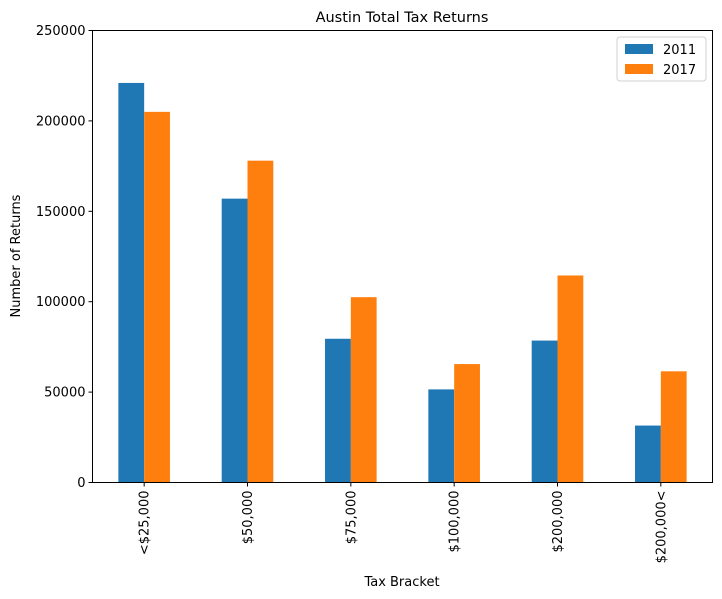 This screenshot has height=599, width=722. What do you see at coordinates (81, 483) in the screenshot?
I see `y-tick-label: 0` at bounding box center [81, 483].